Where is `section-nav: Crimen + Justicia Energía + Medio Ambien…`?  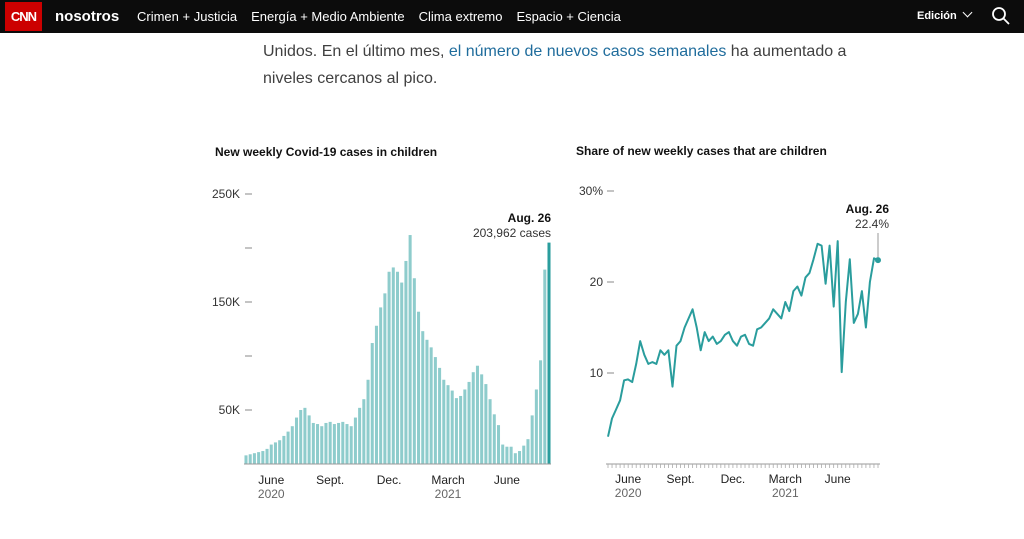 section-nav: Crimen + Justicia Energía + Medio Ambien… is located at coordinates (386, 16).